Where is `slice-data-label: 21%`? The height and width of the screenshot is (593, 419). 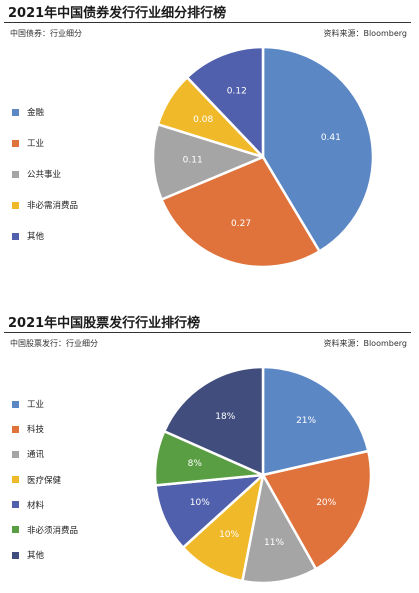
slice-data-label: 21% is located at coordinates (306, 421).